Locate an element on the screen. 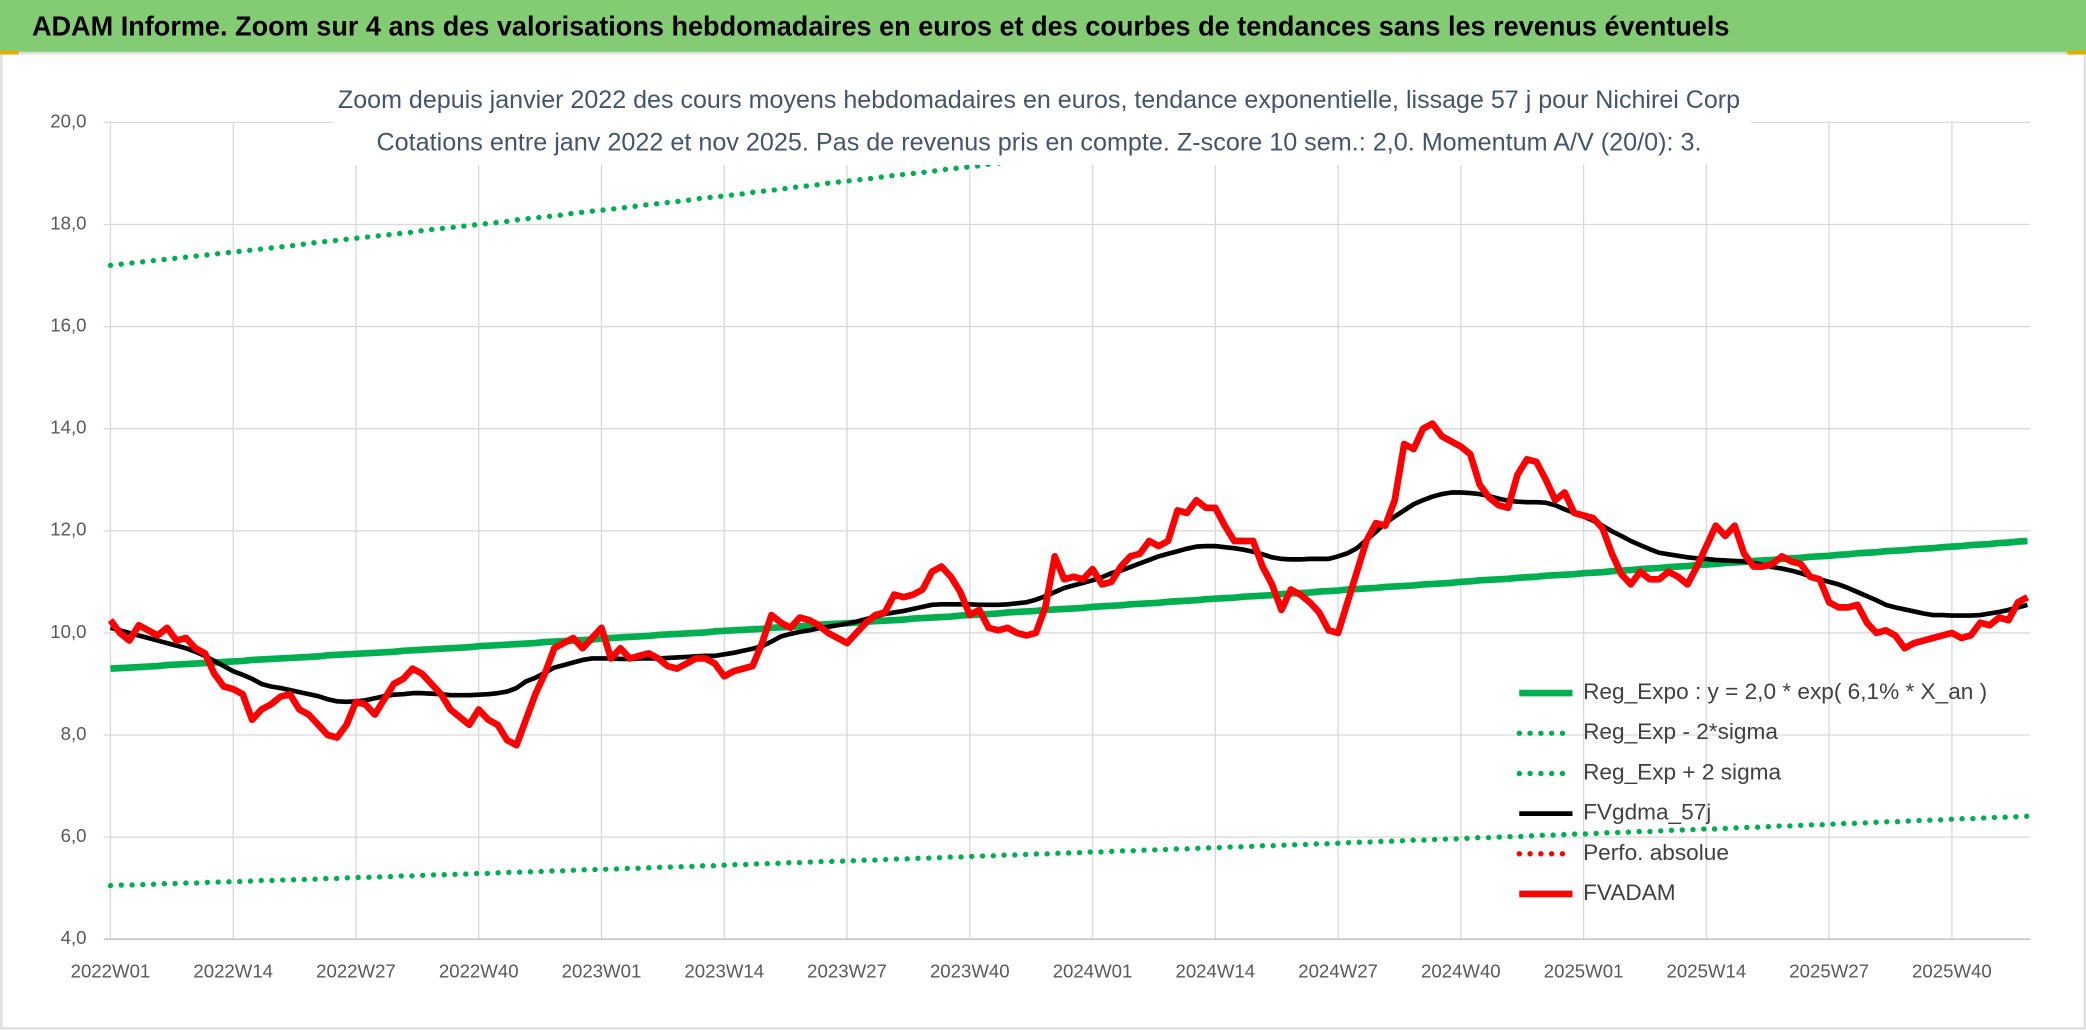 Image resolution: width=2086 pixels, height=1031 pixels. legend-label: Reg_Expo : y = 2,0 * exp( 6,1% * X_an ) is located at coordinates (1785, 691).